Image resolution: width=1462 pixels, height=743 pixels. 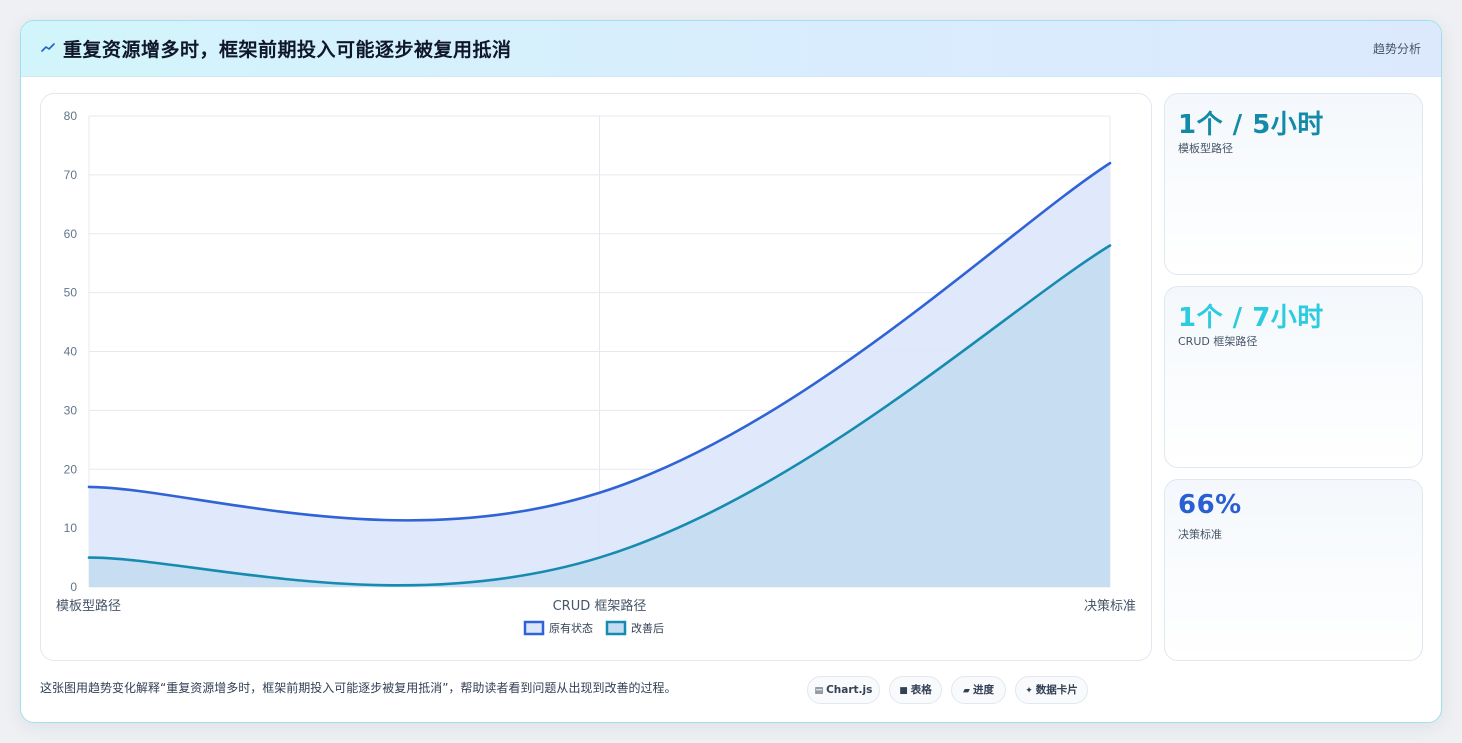 What do you see at coordinates (1293, 184) in the screenshot?
I see `stat-card-1: 1个 / 5小时 模板型路径` at bounding box center [1293, 184].